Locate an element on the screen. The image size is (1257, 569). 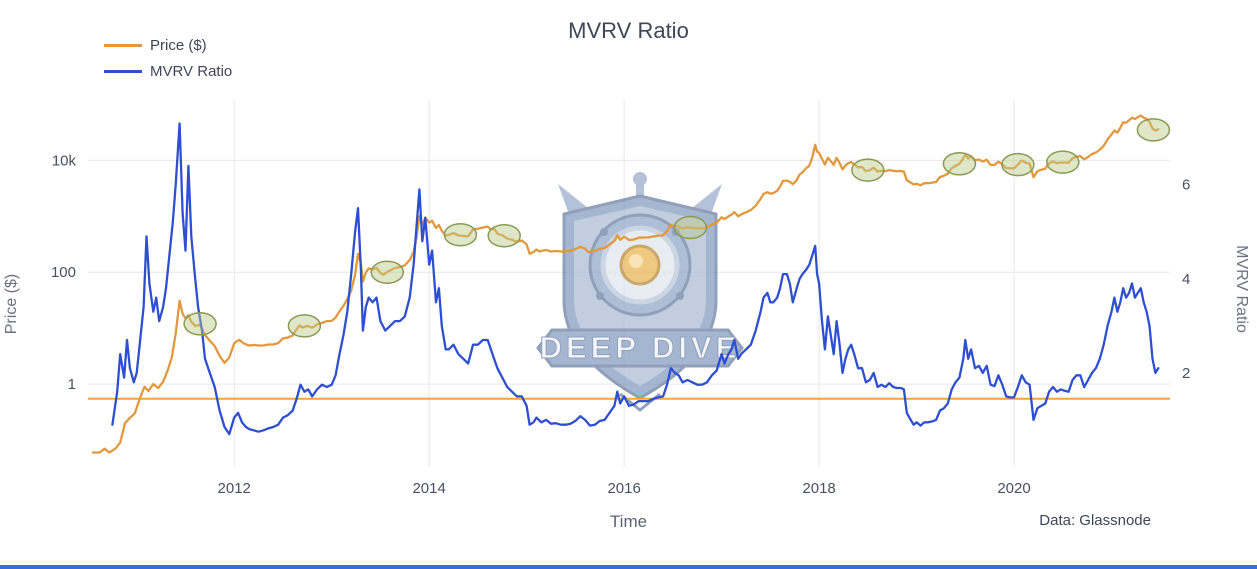
x-axis-title: Time is located at coordinates (628, 521).